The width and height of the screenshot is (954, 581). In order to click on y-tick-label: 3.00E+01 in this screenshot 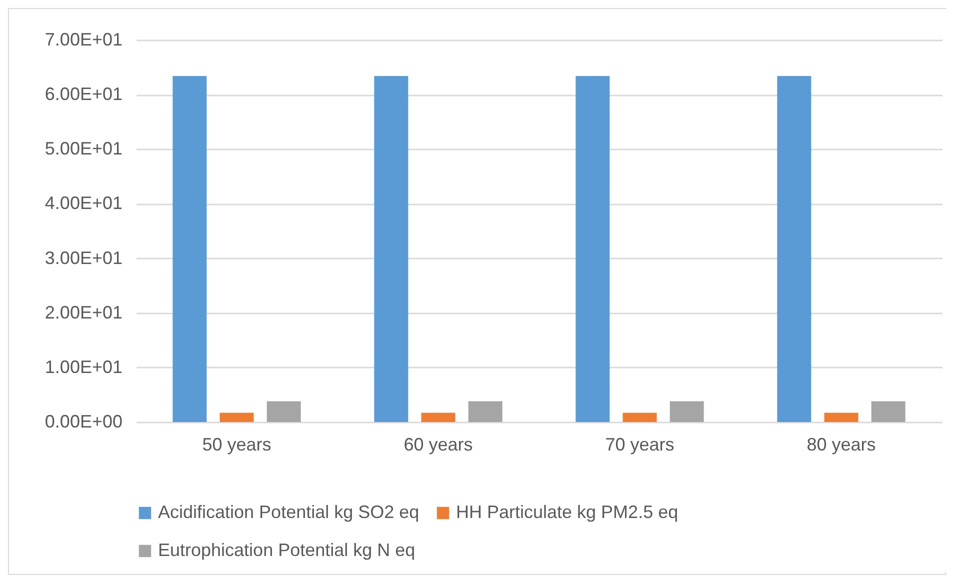, I will do `click(83, 258)`.